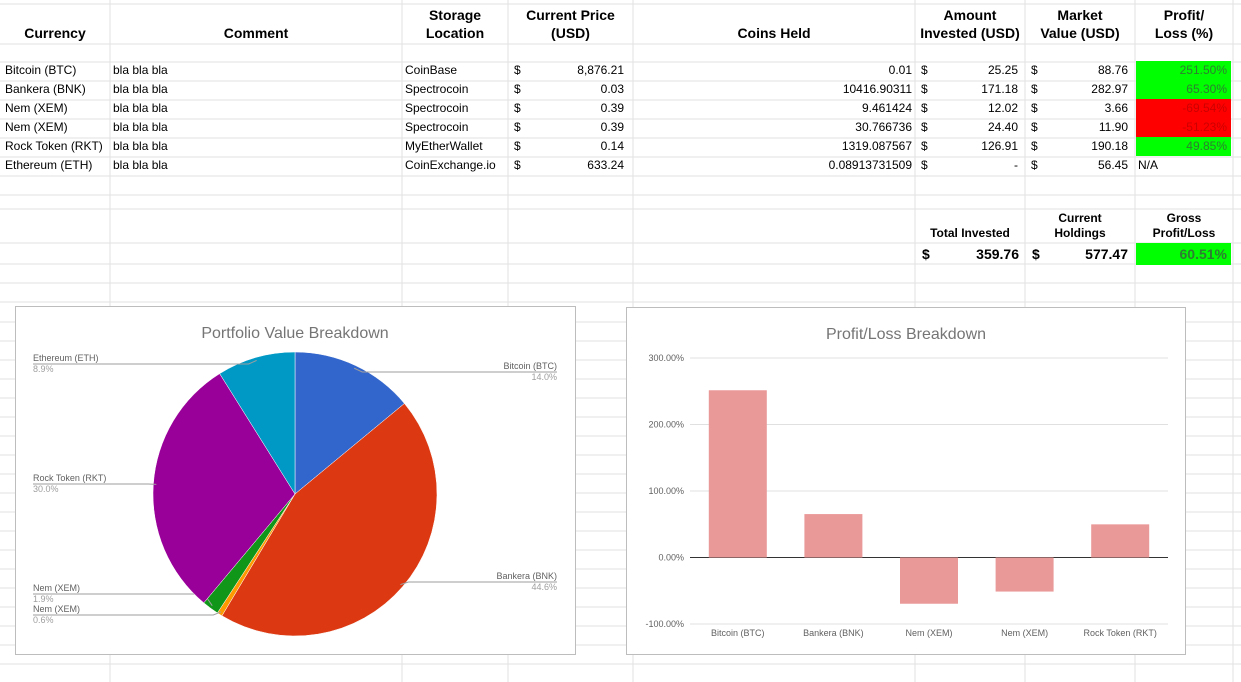 This screenshot has height=682, width=1241. Describe the element at coordinates (1183, 70) in the screenshot. I see `cell-profit: 251.50%` at that location.